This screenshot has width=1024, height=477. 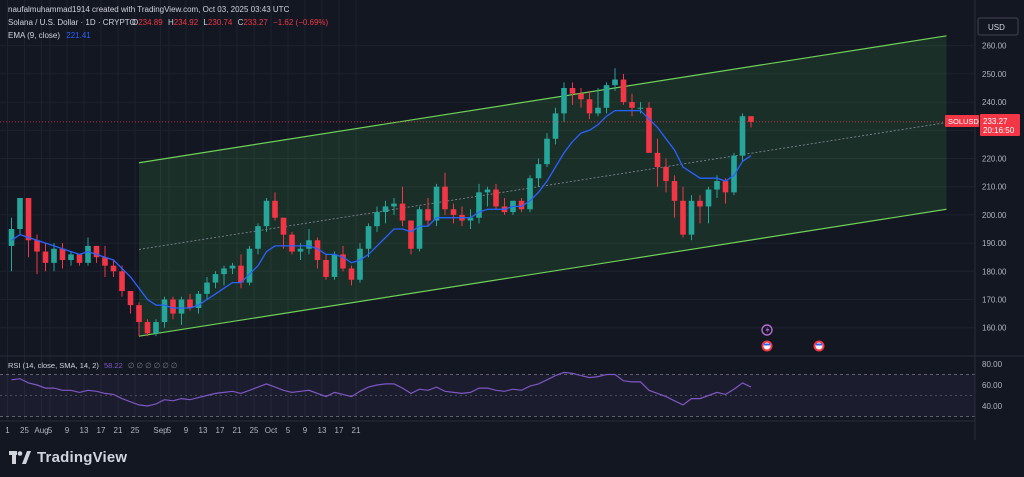 What do you see at coordinates (512, 458) in the screenshot?
I see `footer` at bounding box center [512, 458].